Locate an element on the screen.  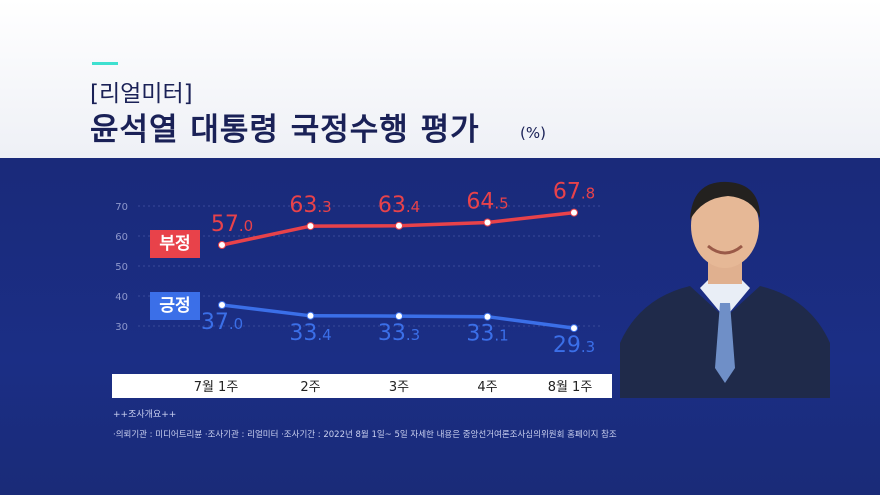
data-label: 33.1 is located at coordinates (487, 334).